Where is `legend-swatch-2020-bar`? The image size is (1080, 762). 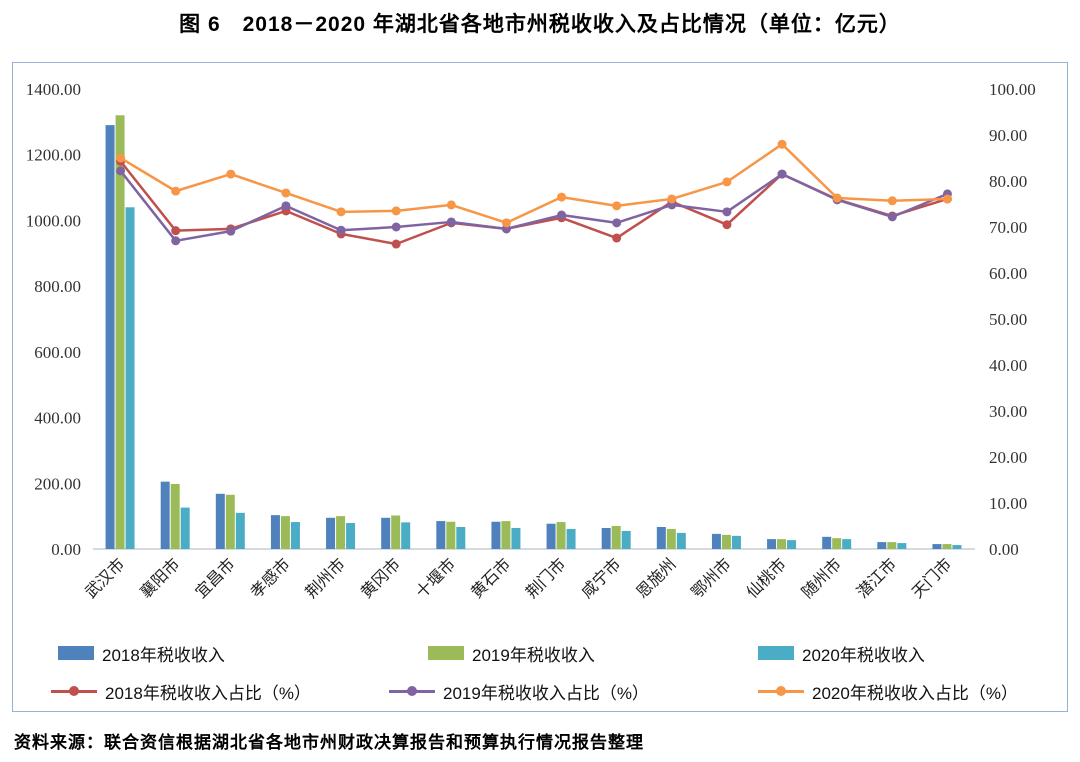 legend-swatch-2020-bar is located at coordinates (776, 653).